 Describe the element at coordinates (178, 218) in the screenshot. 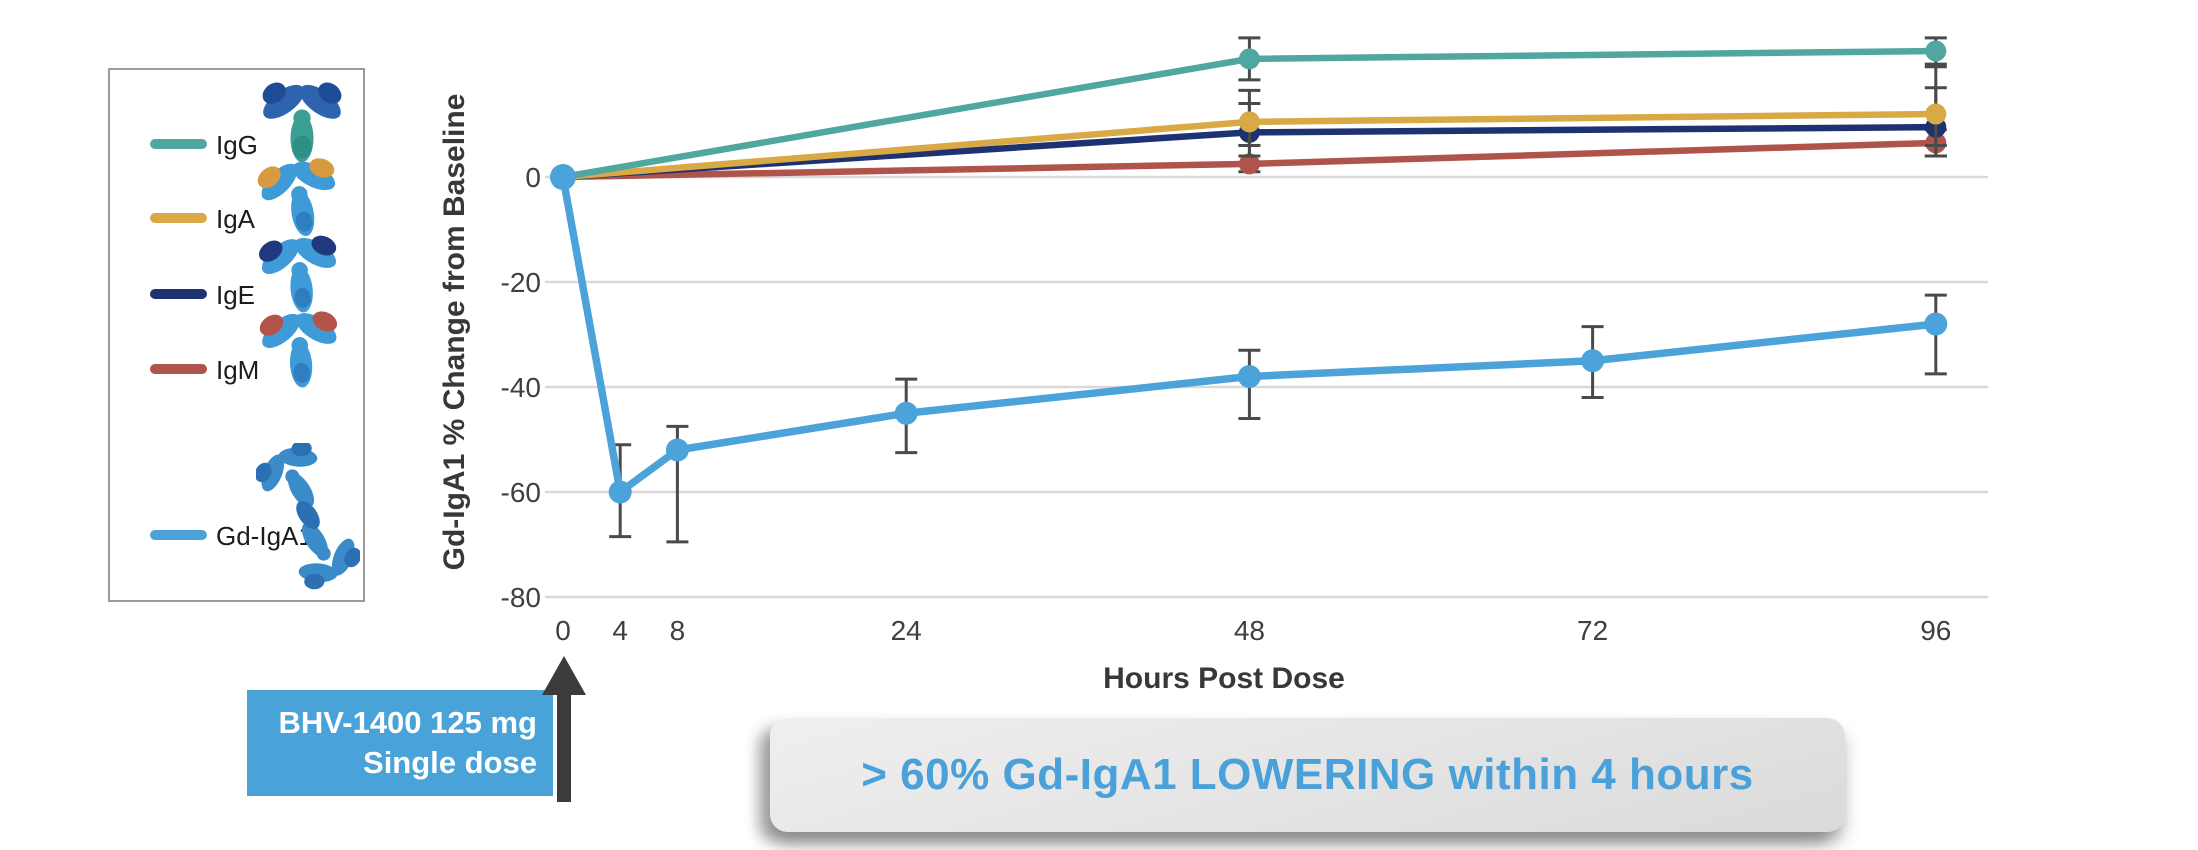

I see `iga-line-swatch` at that location.